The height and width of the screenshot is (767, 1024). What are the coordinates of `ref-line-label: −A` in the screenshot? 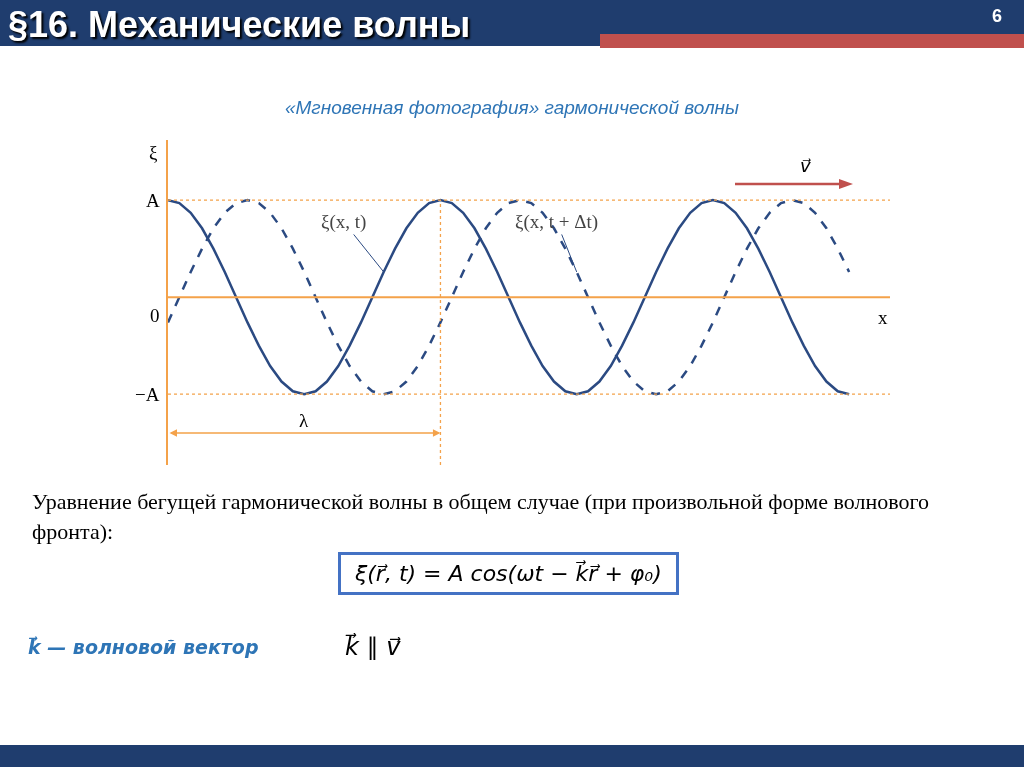 It's located at (147, 394).